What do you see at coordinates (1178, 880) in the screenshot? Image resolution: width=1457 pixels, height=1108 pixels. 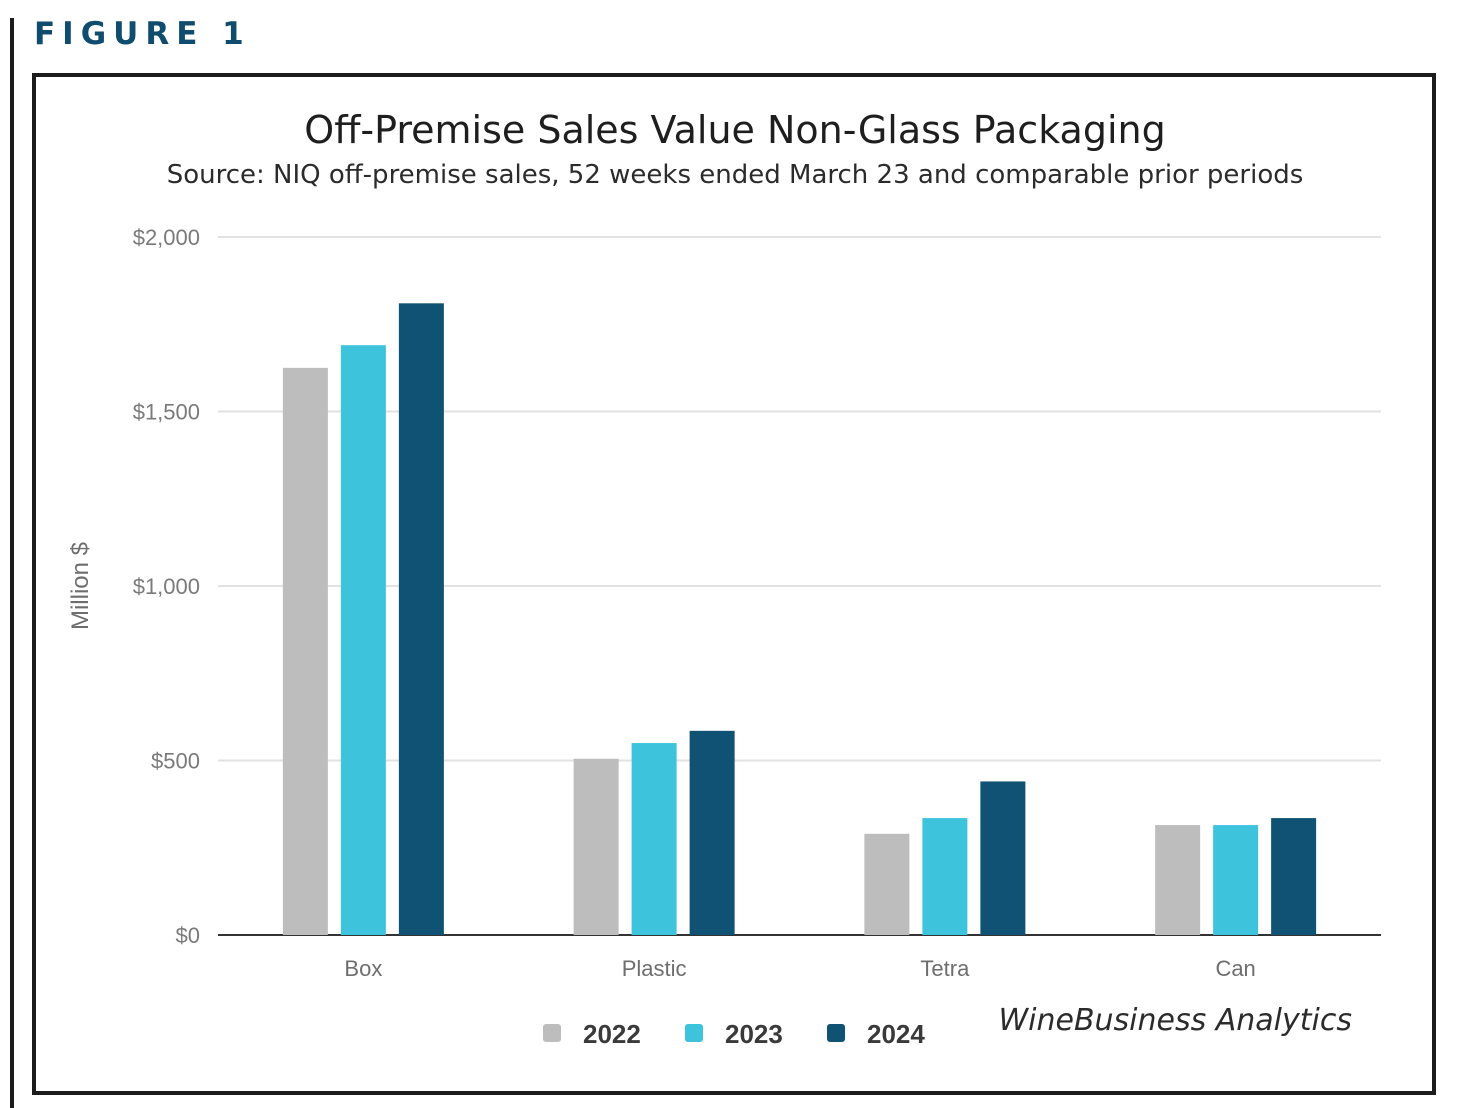 I see `bar-can-2022` at bounding box center [1178, 880].